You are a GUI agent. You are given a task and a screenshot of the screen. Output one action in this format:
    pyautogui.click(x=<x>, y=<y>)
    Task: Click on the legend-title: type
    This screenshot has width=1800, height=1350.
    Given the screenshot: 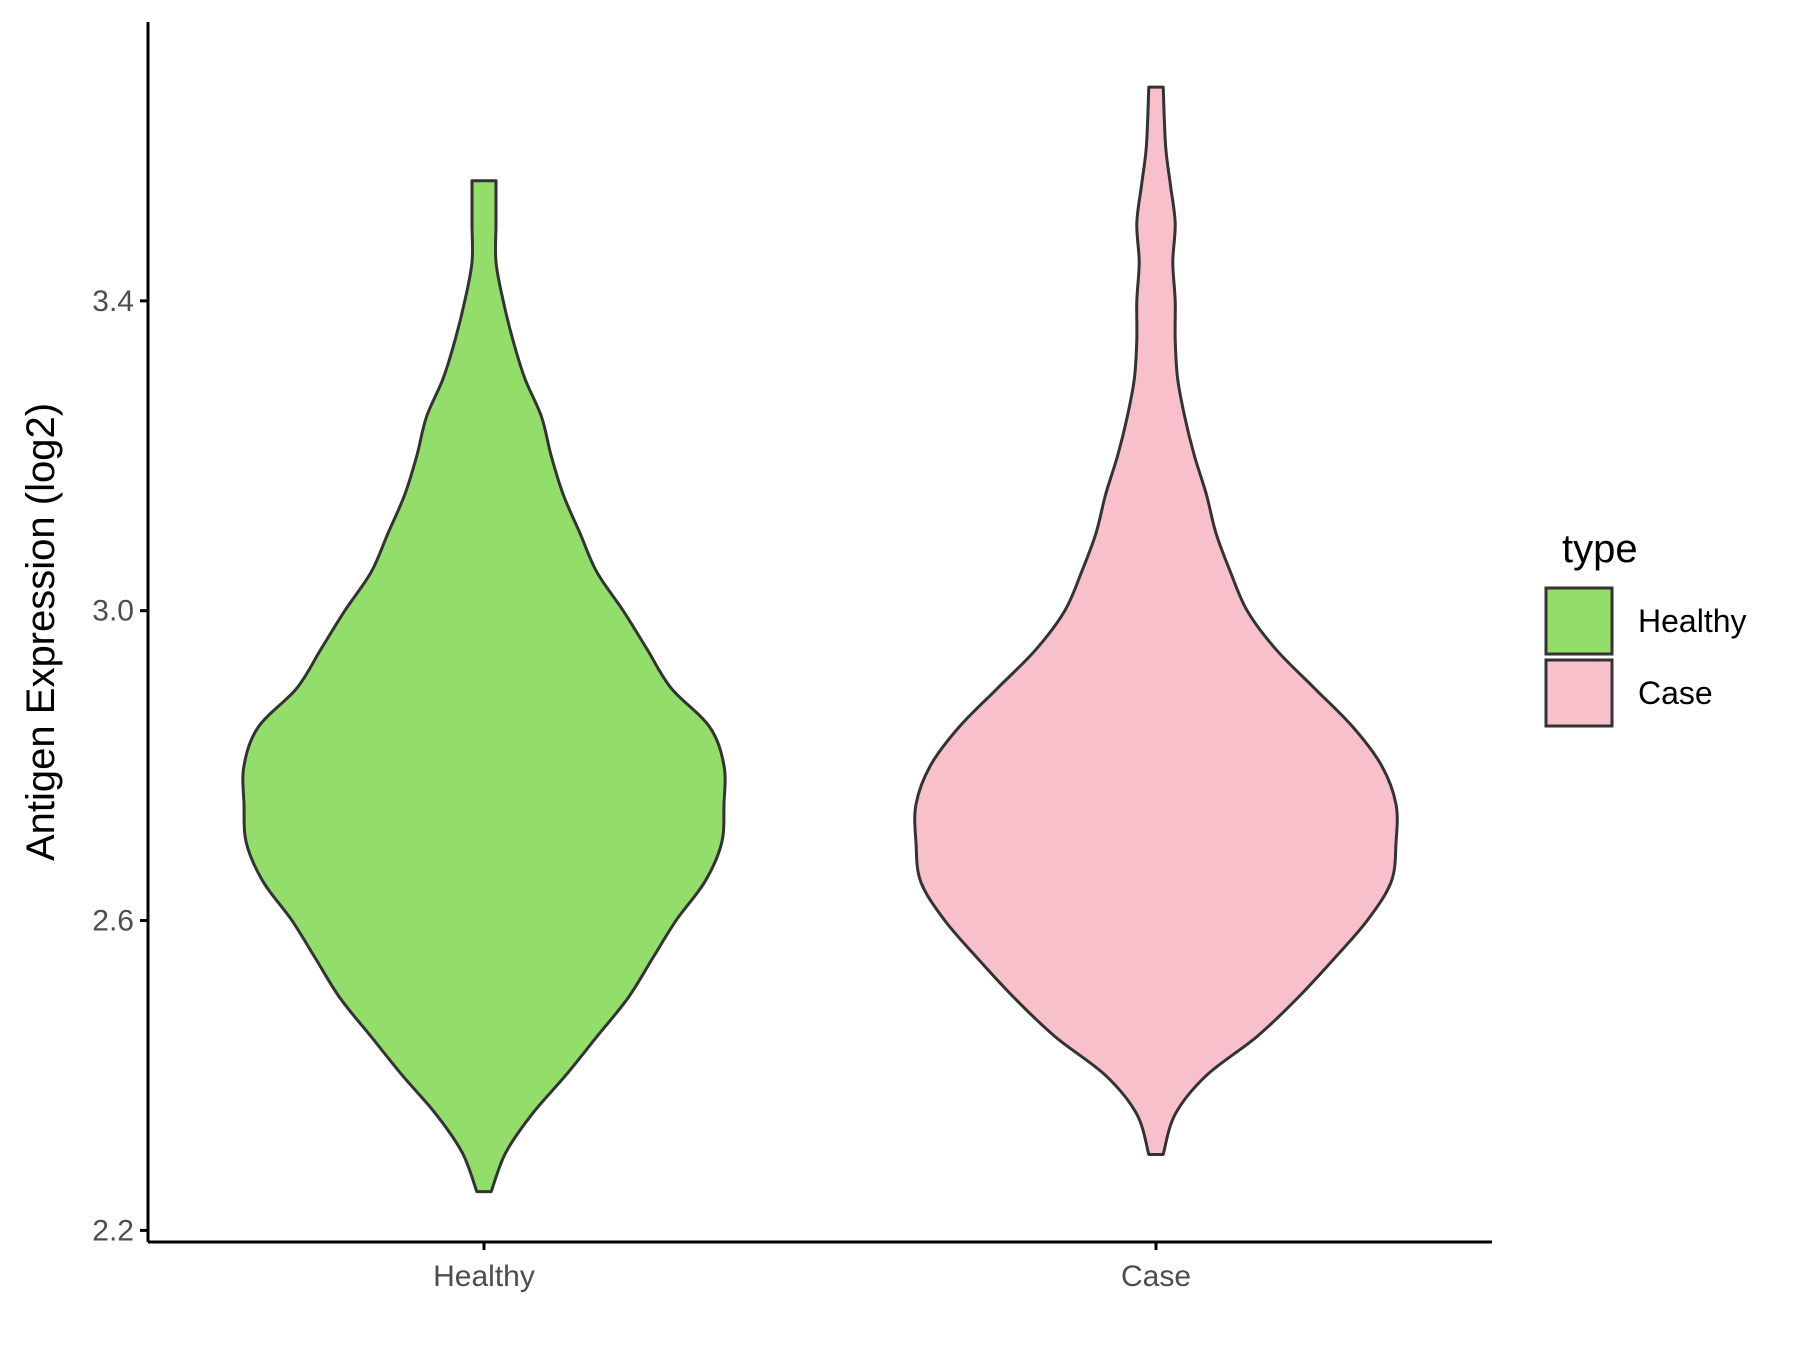 What is the action you would take?
    pyautogui.click(x=1600, y=549)
    